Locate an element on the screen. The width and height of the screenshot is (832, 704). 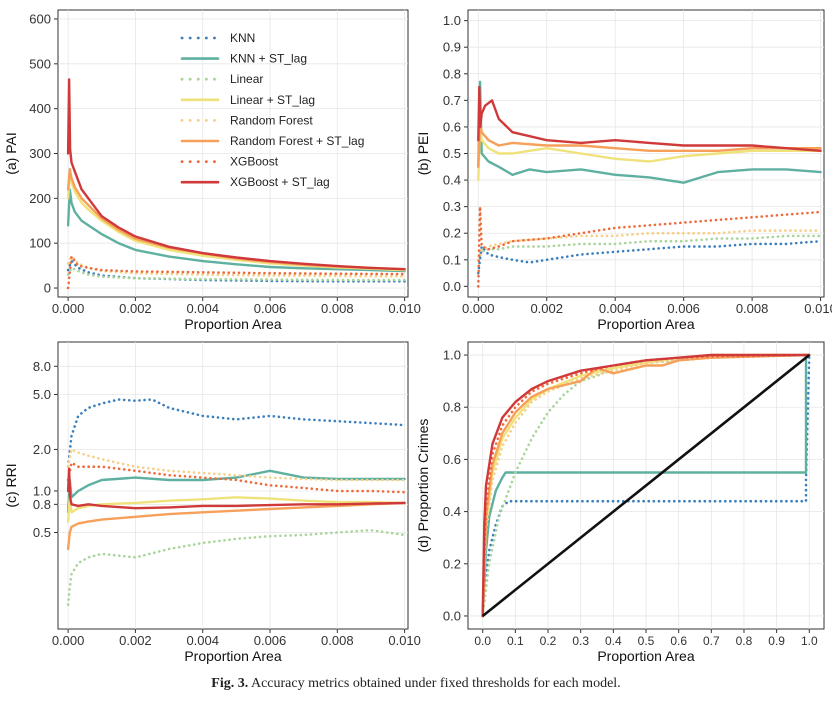
y-tick-label: 200 is located at coordinates (40, 198).